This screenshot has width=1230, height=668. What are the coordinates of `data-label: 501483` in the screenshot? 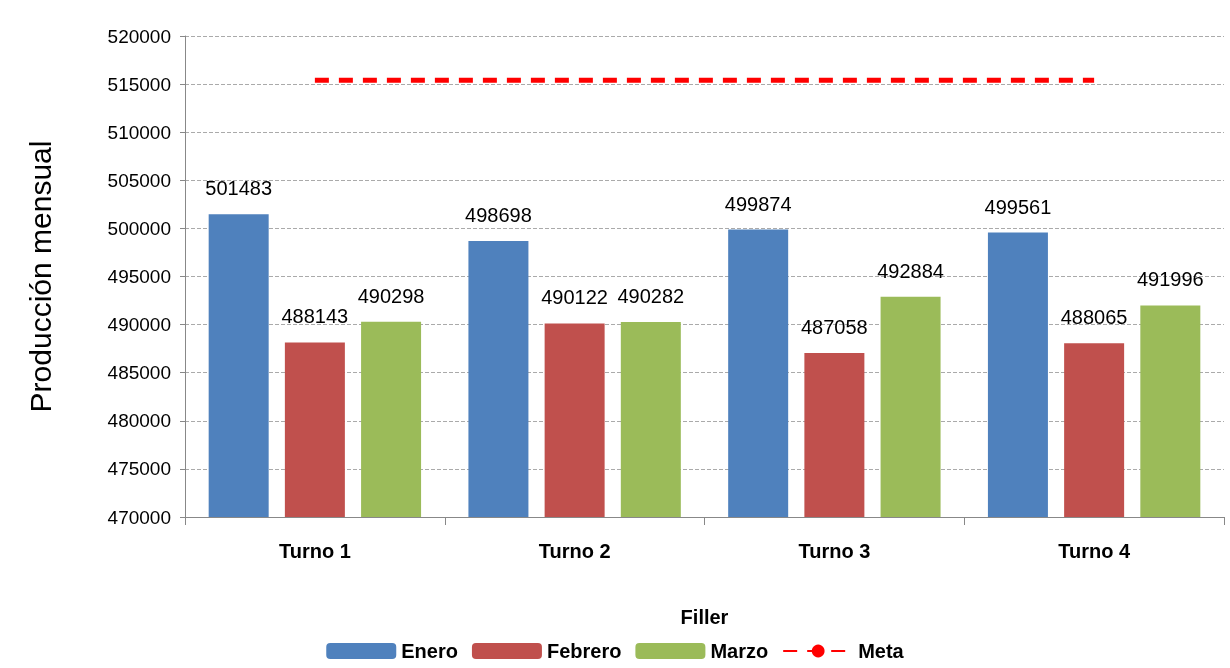 It's located at (239, 188).